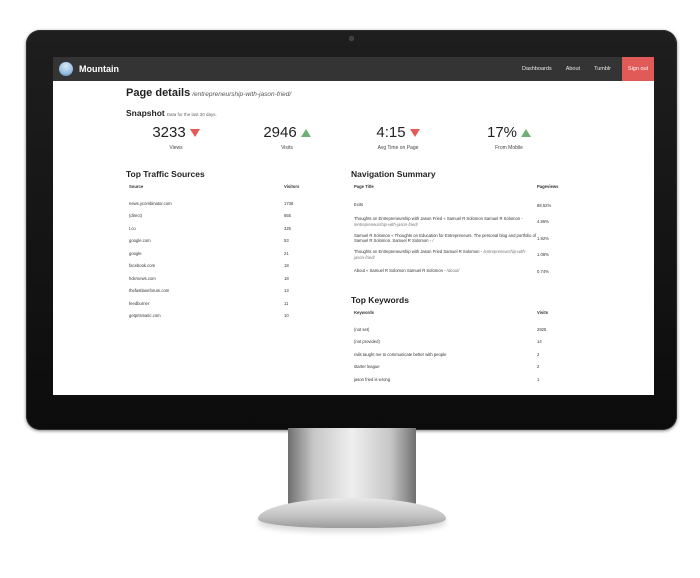 The image size is (700, 578). I want to click on stat-value: 17%, so click(502, 132).